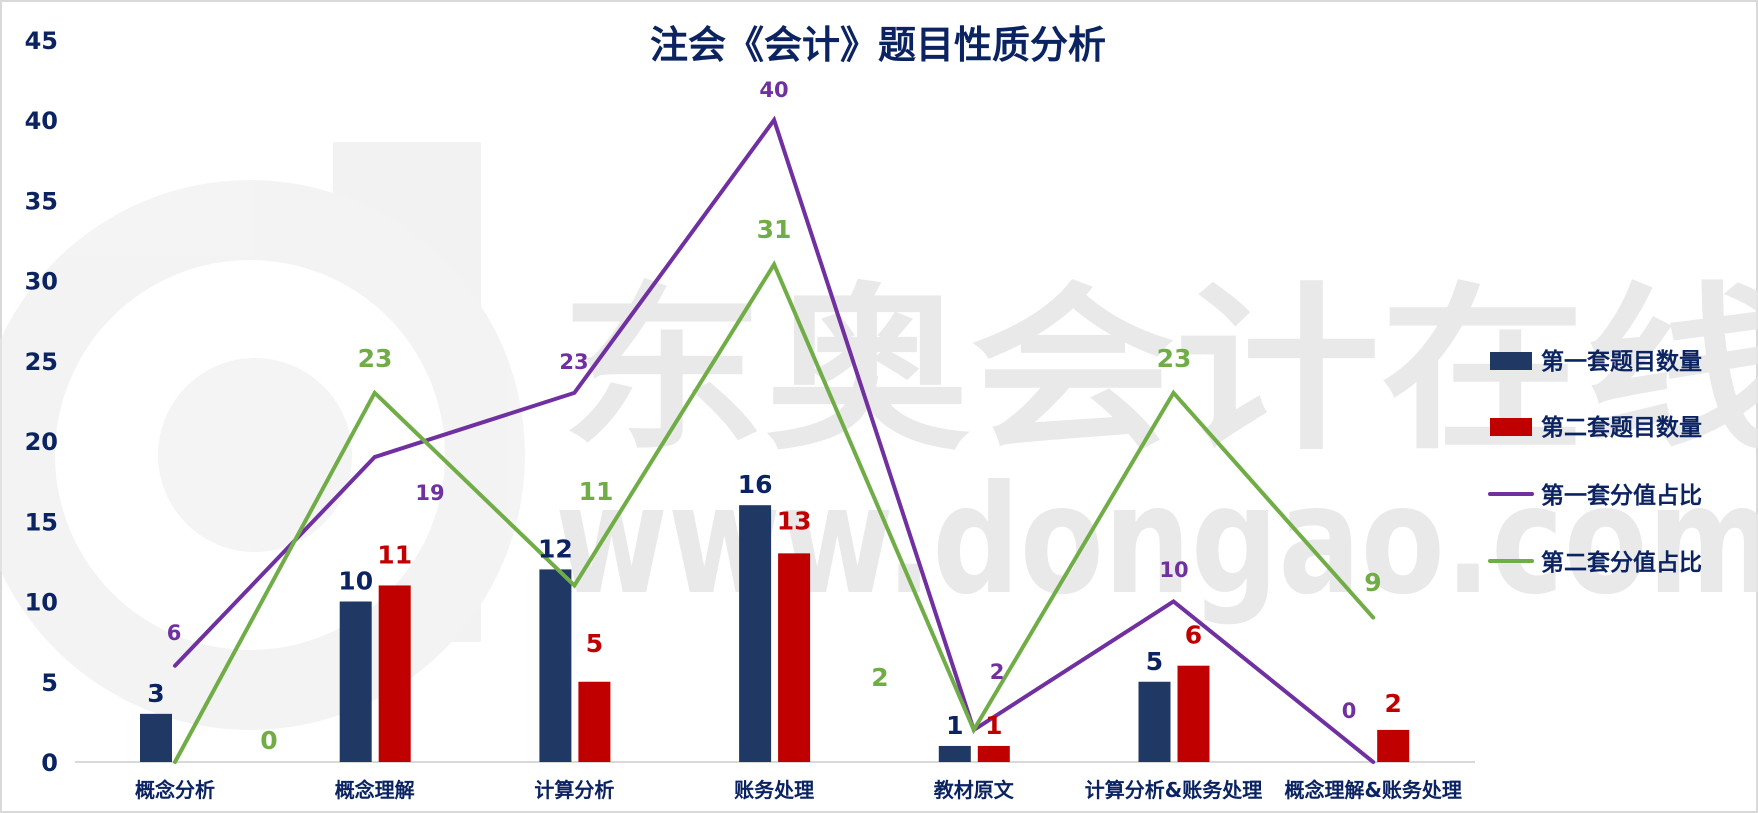  I want to click on legend: 第一套题目数量 第二套题目数量 第一套分值占比 第二套分值占比, so click(1595, 462).